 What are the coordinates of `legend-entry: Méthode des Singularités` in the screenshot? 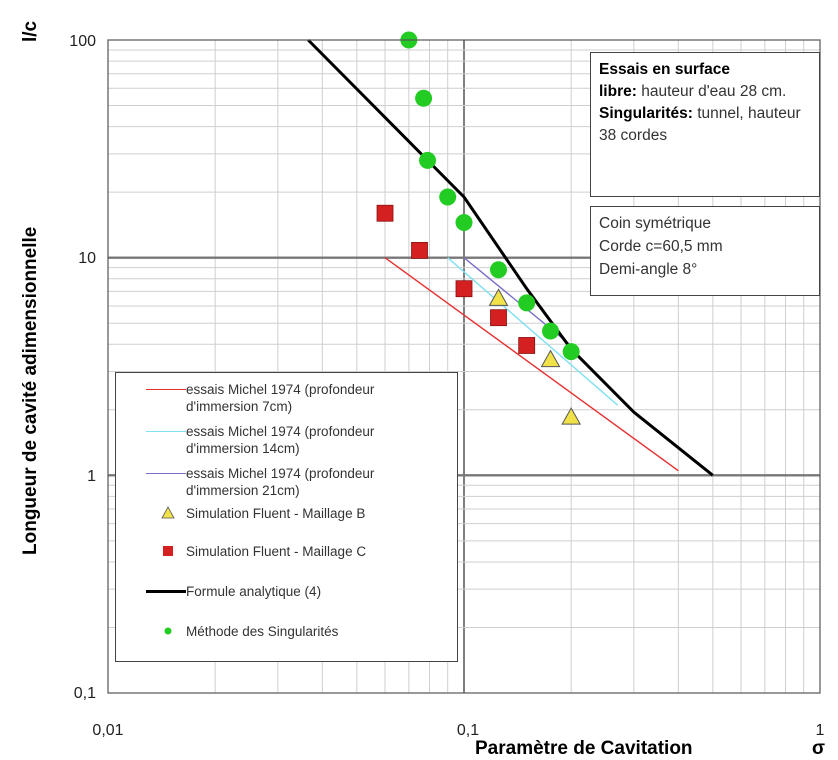 It's located at (281, 631).